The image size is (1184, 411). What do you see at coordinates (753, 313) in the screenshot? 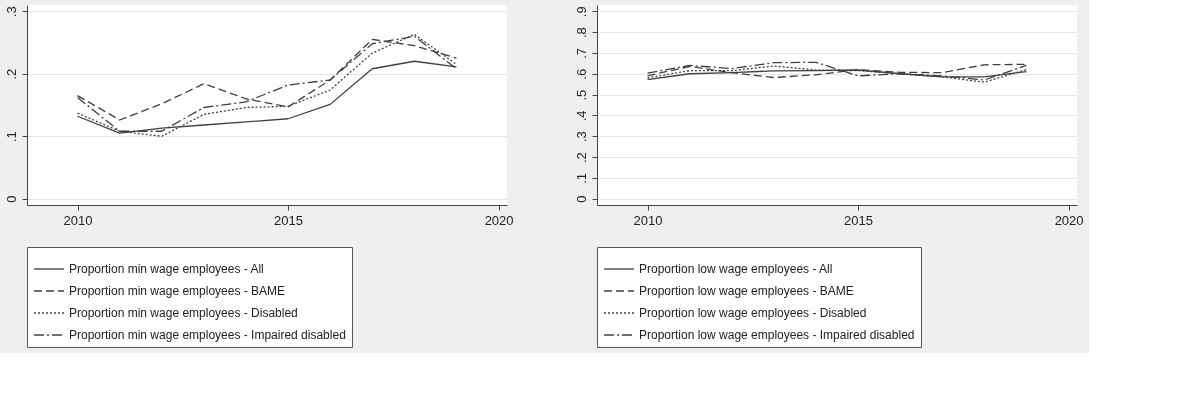
I see `legend-label: Proportion low wage employees - Disabled` at bounding box center [753, 313].